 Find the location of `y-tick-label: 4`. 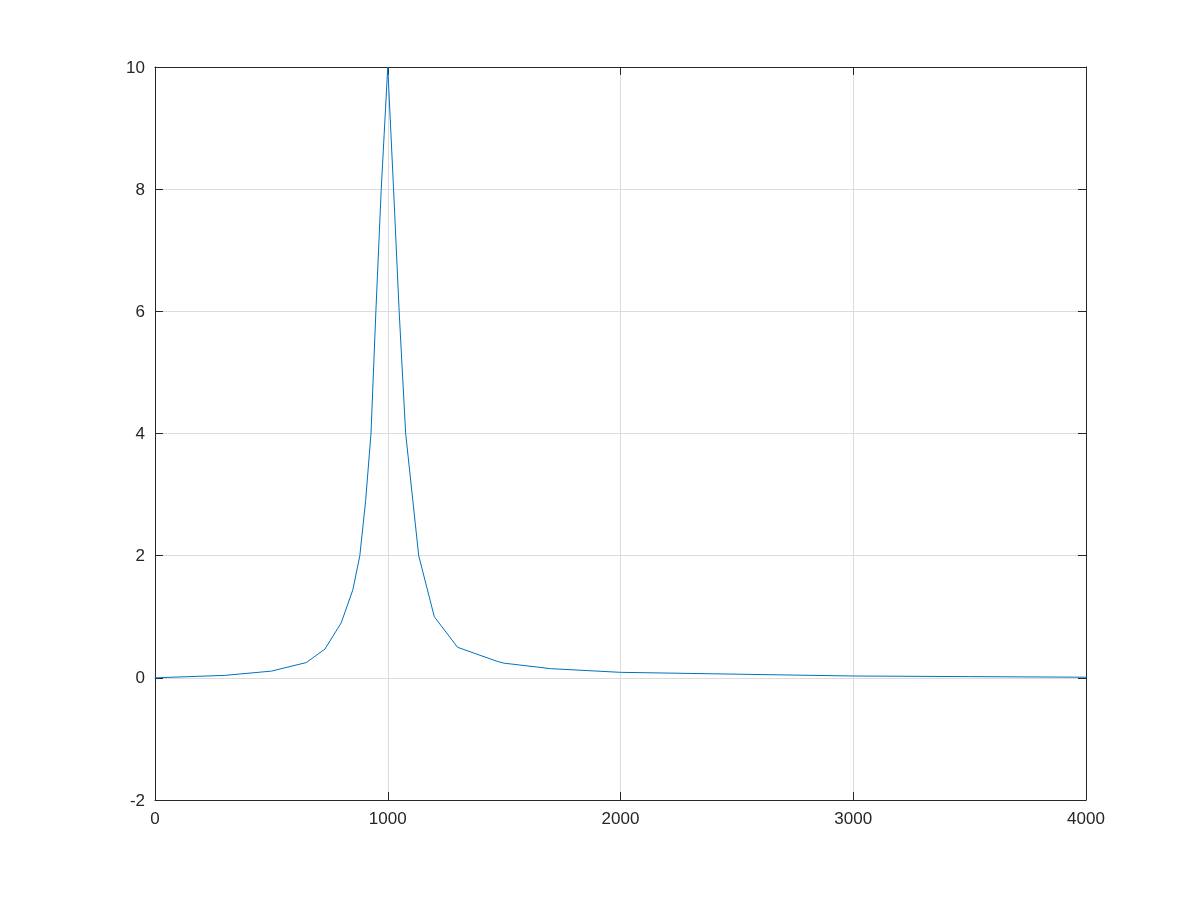

y-tick-label: 4 is located at coordinates (140, 433).